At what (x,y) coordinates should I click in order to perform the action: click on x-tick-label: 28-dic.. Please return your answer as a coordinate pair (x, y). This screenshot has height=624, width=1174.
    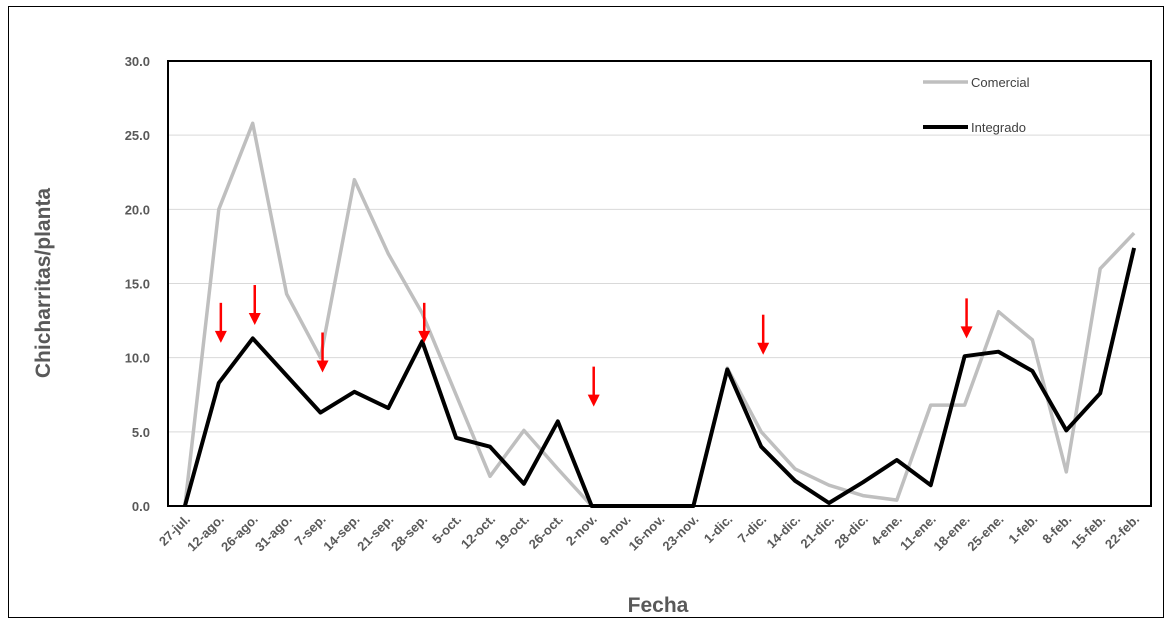
    Looking at the image, I should click on (851, 532).